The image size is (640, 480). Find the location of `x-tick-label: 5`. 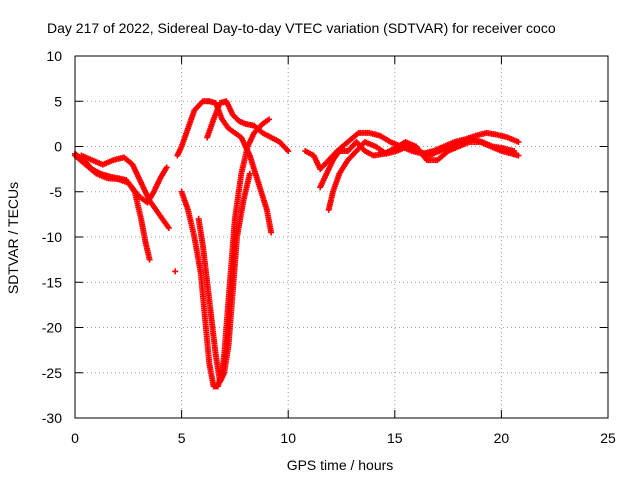

x-tick-label: 5 is located at coordinates (182, 438).